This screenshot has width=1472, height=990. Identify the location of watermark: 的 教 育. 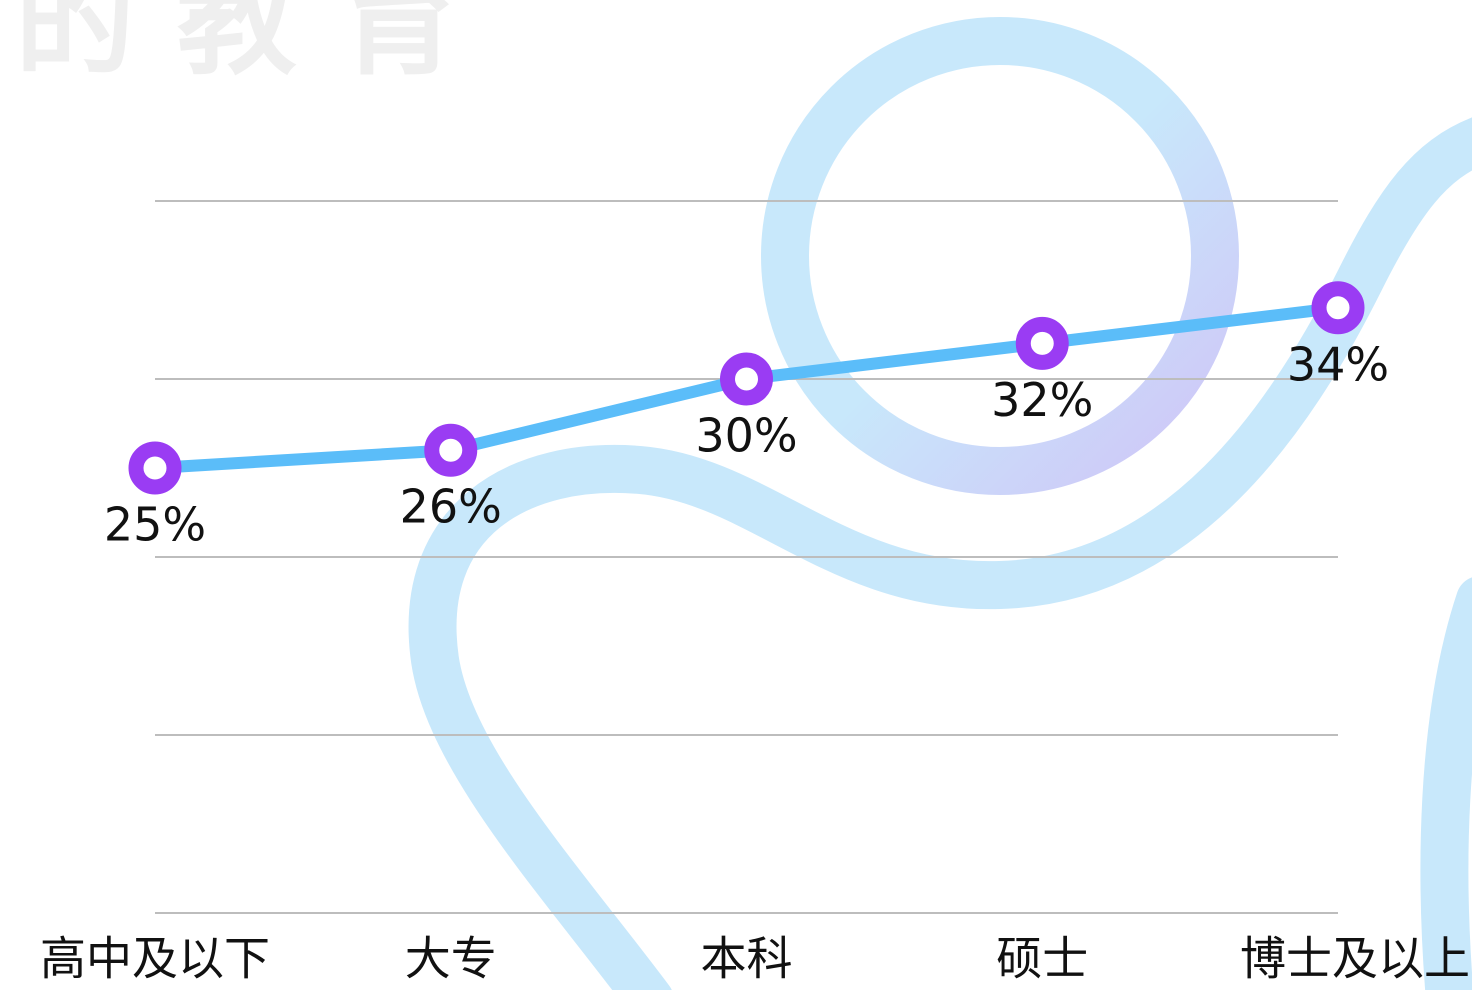
(237, 46).